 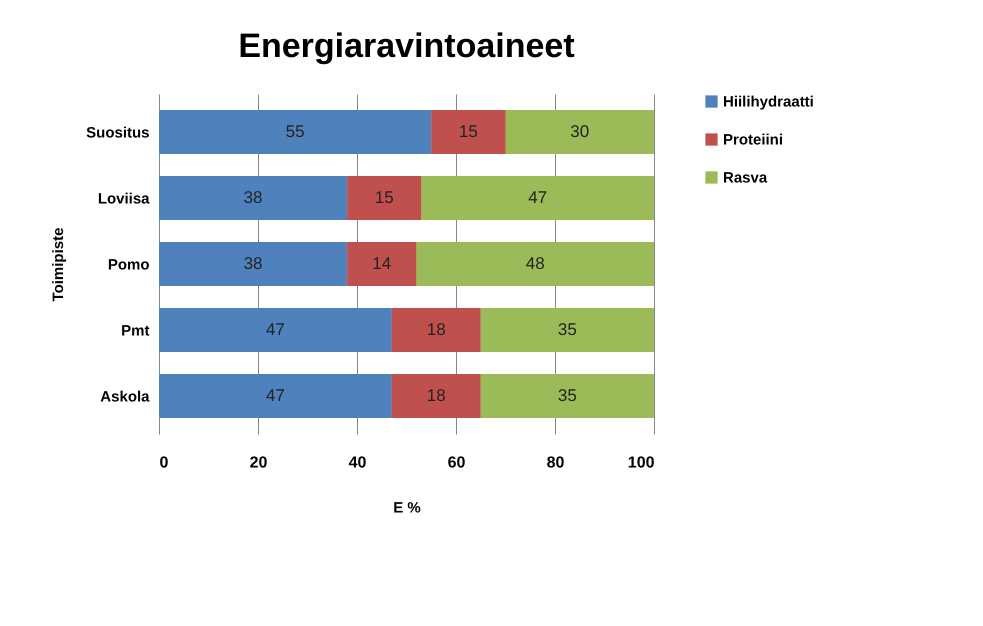 I want to click on data-label: 14, so click(x=382, y=263).